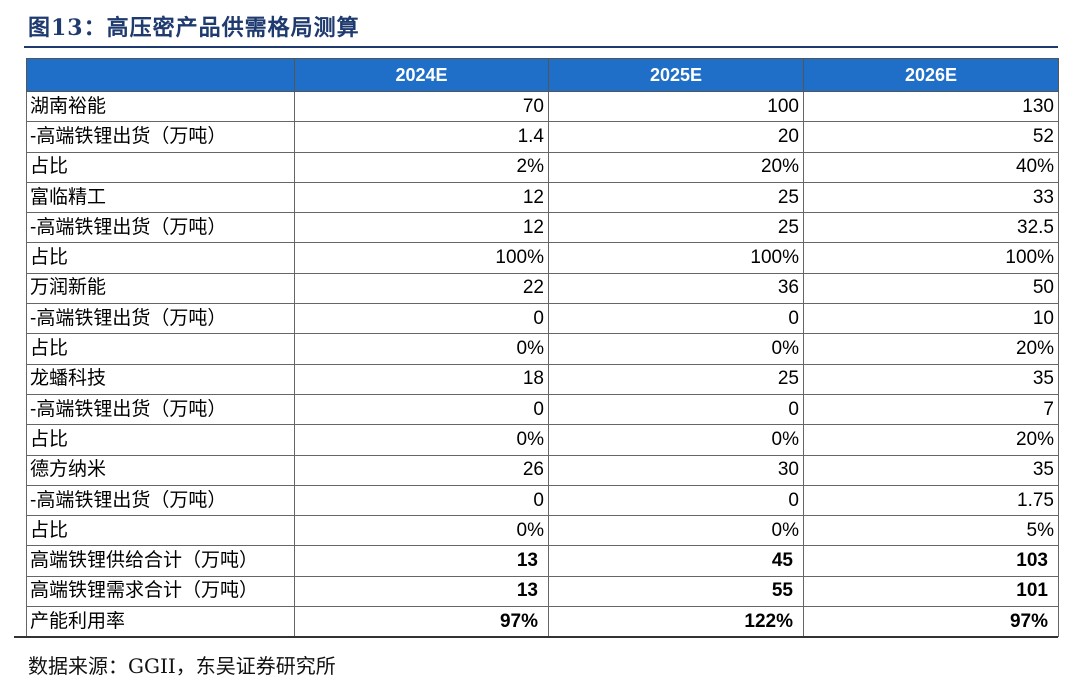 This screenshot has height=687, width=1080. I want to click on header-cell-2025e: 2025E, so click(676, 75).